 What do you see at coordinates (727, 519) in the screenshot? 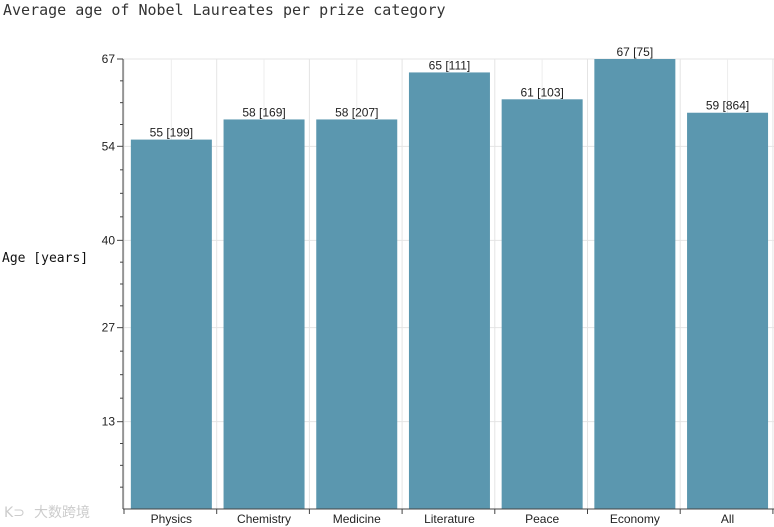
I see `x-tick-label: All` at bounding box center [727, 519].